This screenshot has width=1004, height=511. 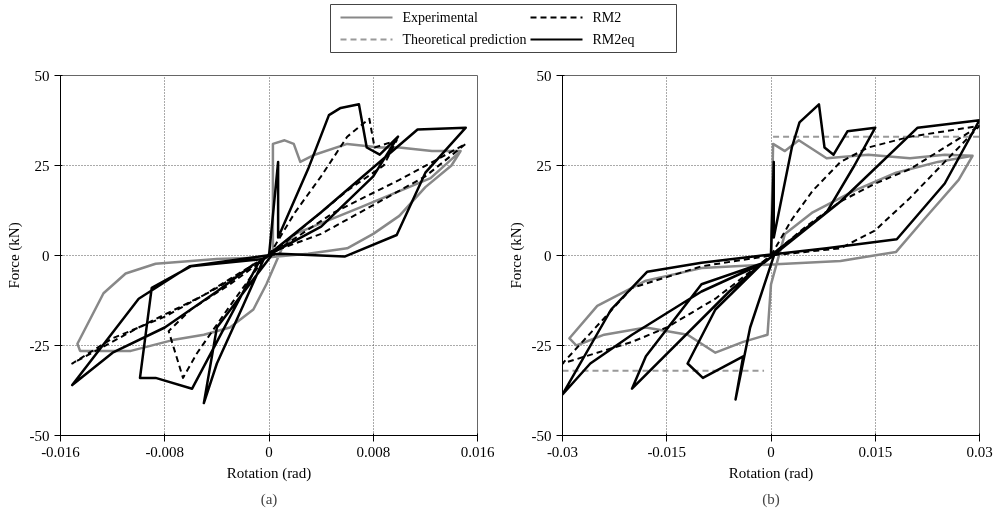 What do you see at coordinates (771, 499) in the screenshot?
I see `text: (b)` at bounding box center [771, 499].